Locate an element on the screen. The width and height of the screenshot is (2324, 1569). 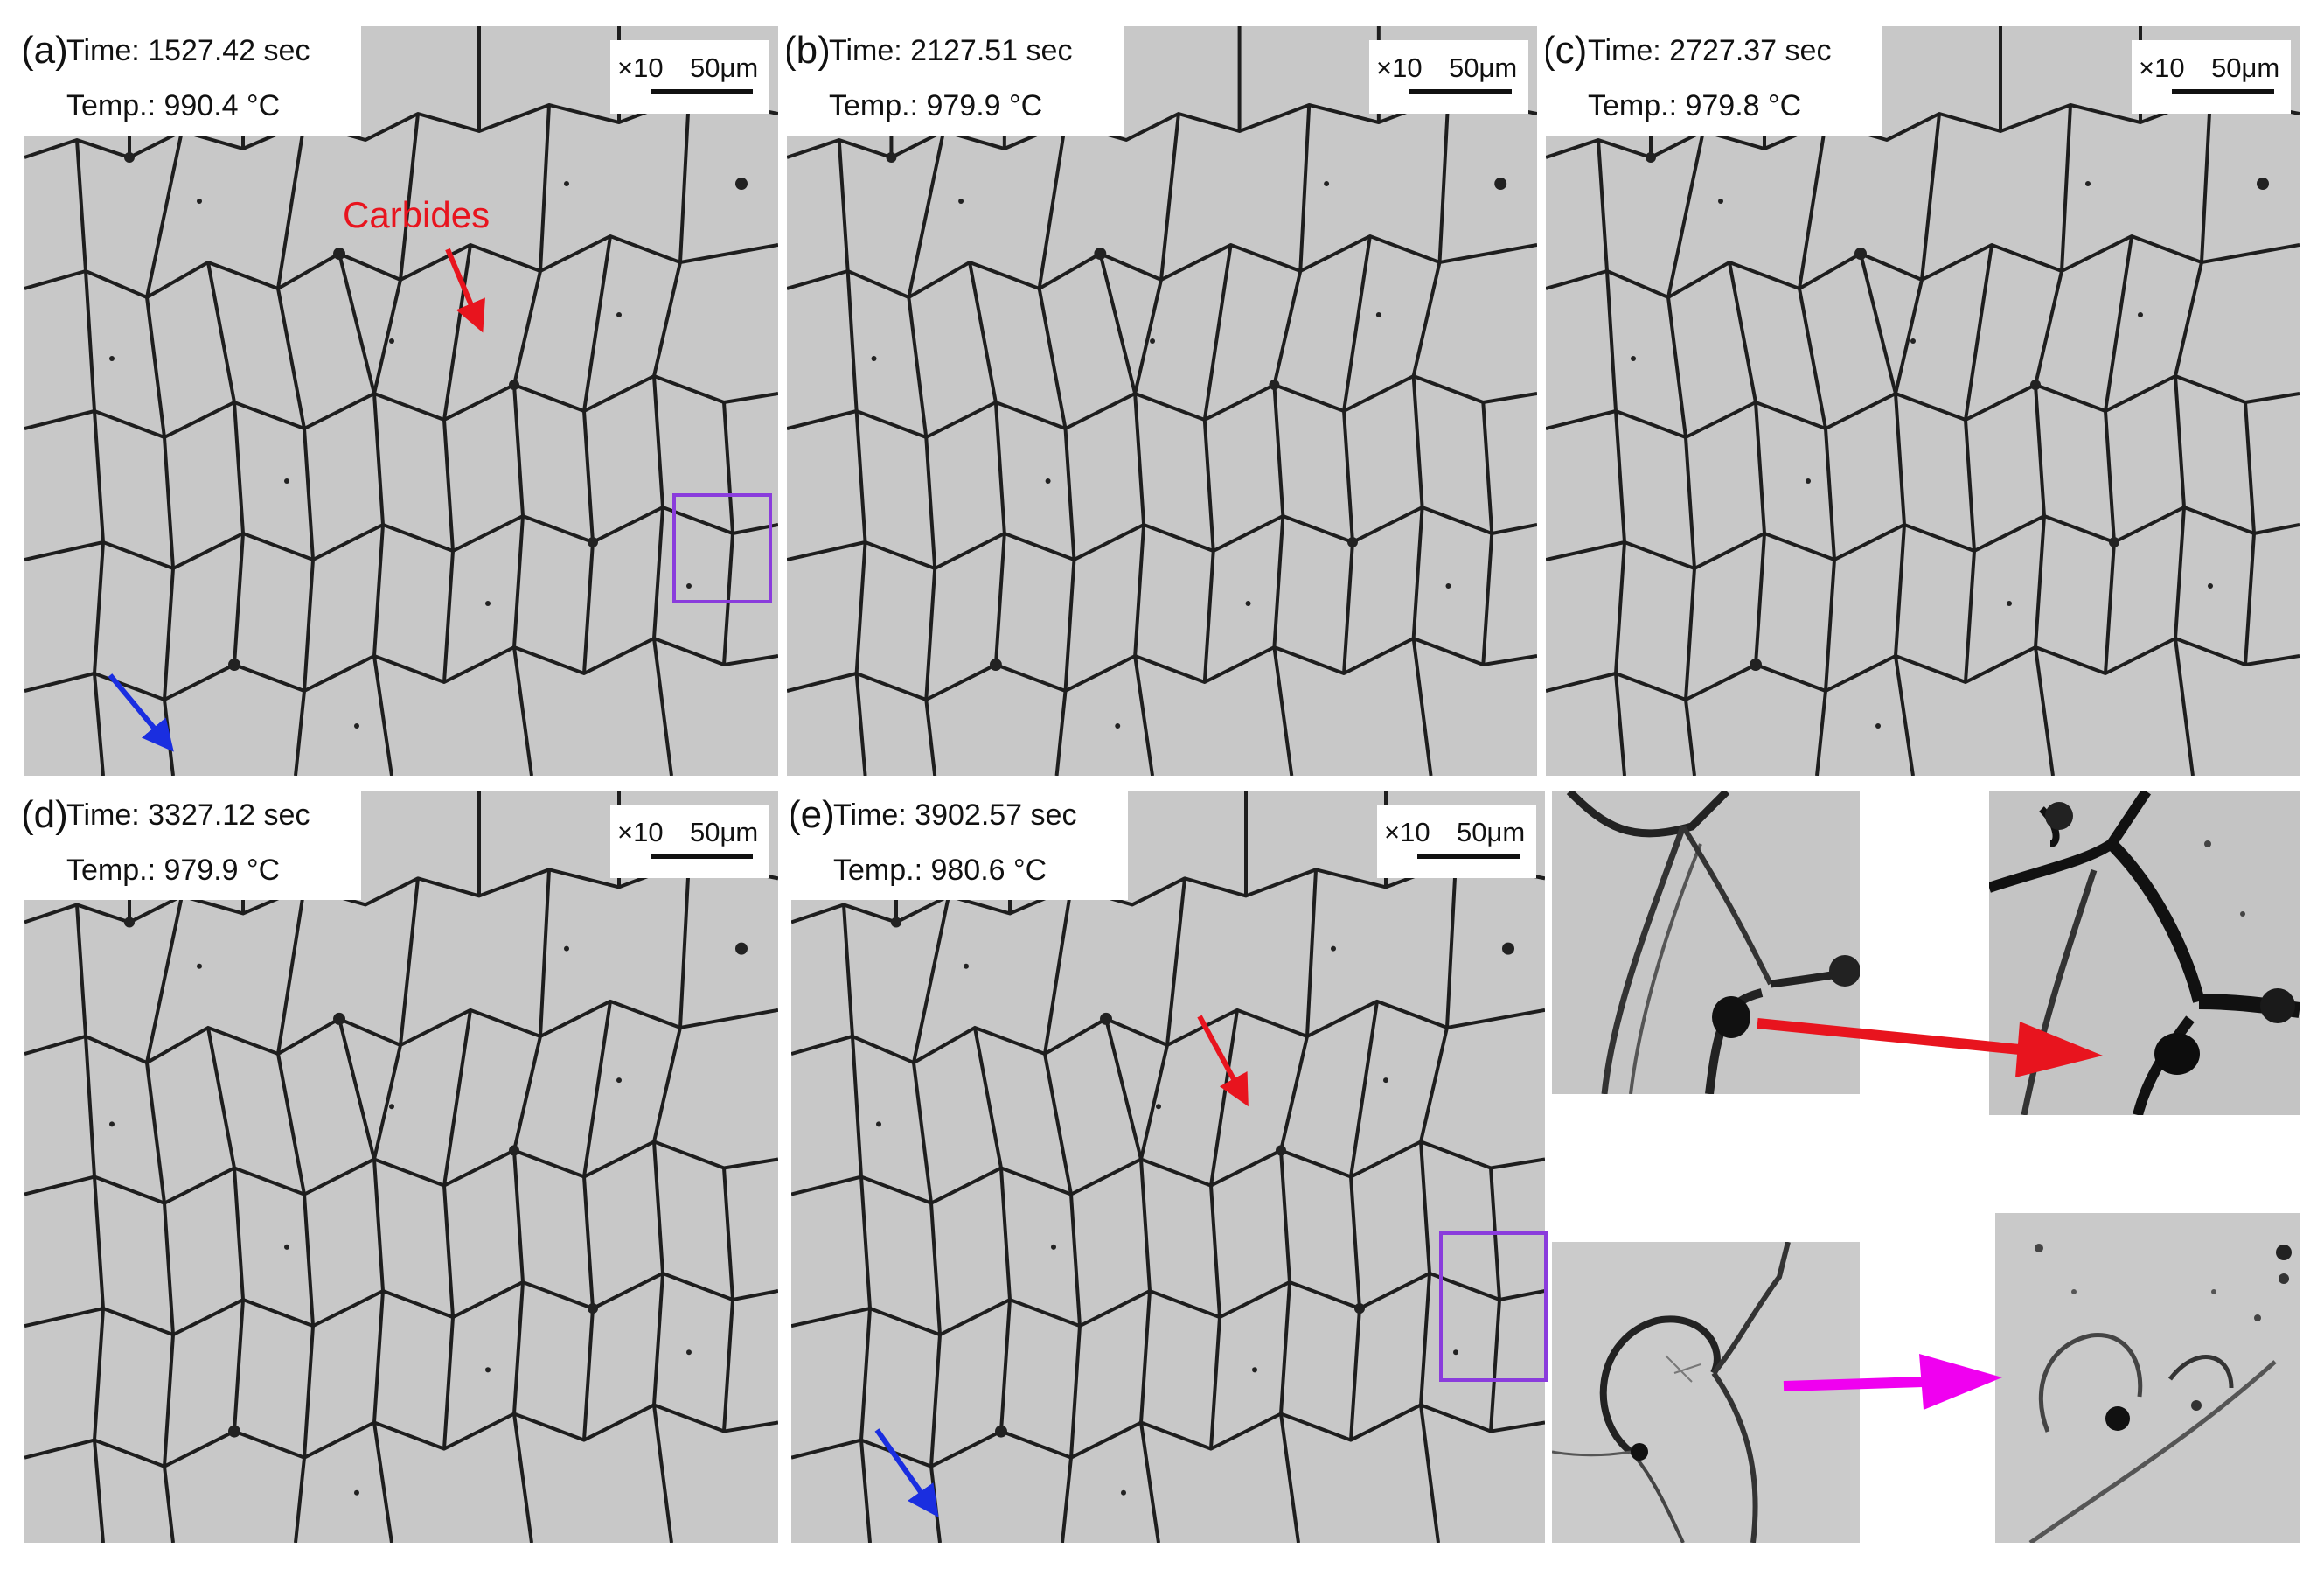
scale-bar-label-b: 50μm is located at coordinates (1483, 67).